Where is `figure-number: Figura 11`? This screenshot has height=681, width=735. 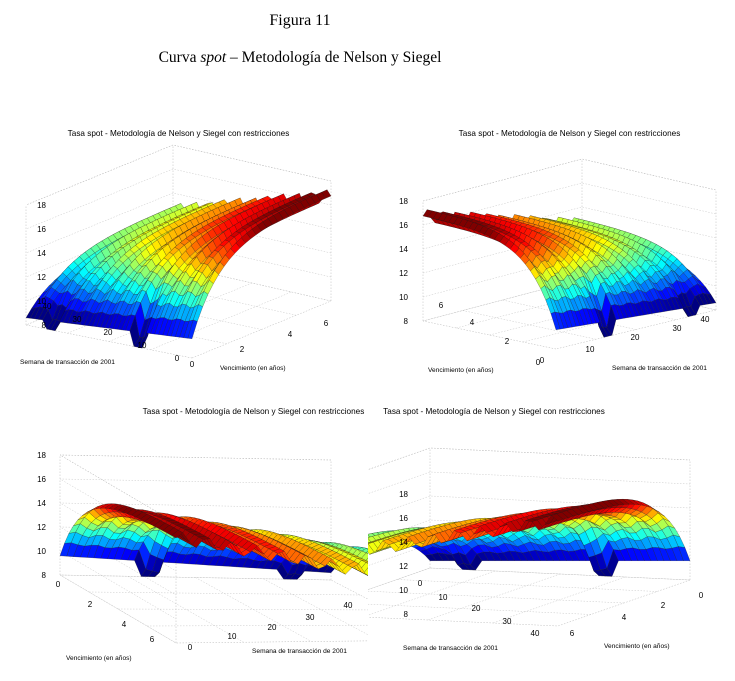
figure-number: Figura 11 is located at coordinates (300, 20).